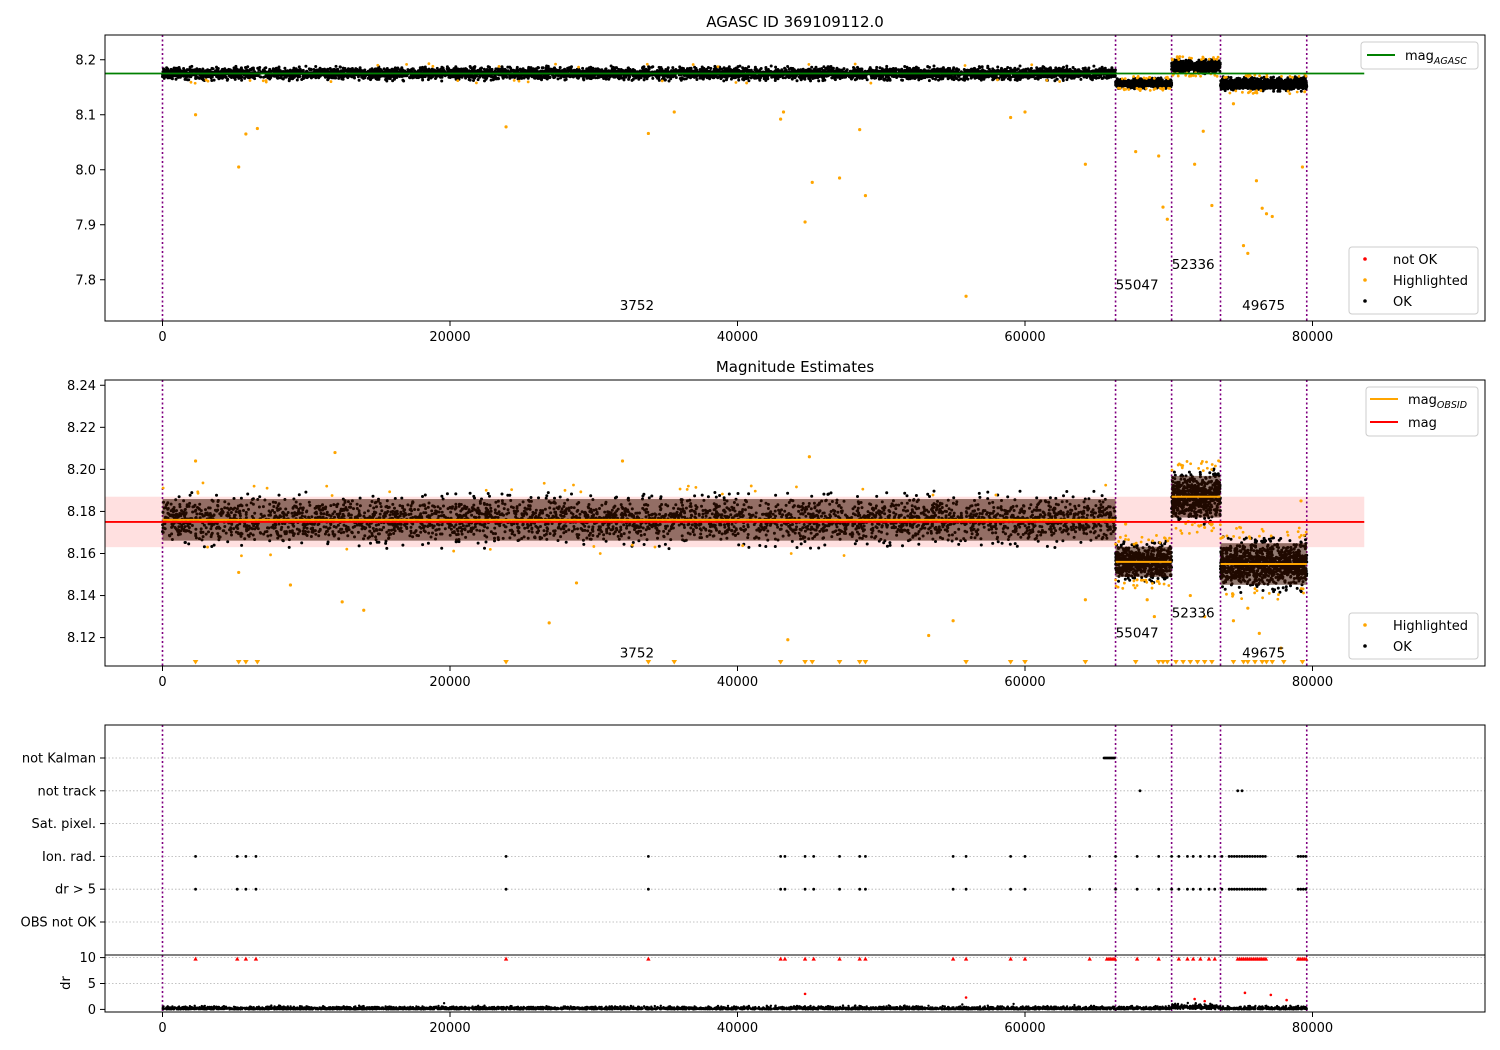 This screenshot has width=1500, height=1050. I want to click on panel2-ytick-label: 8.24, so click(81, 386).